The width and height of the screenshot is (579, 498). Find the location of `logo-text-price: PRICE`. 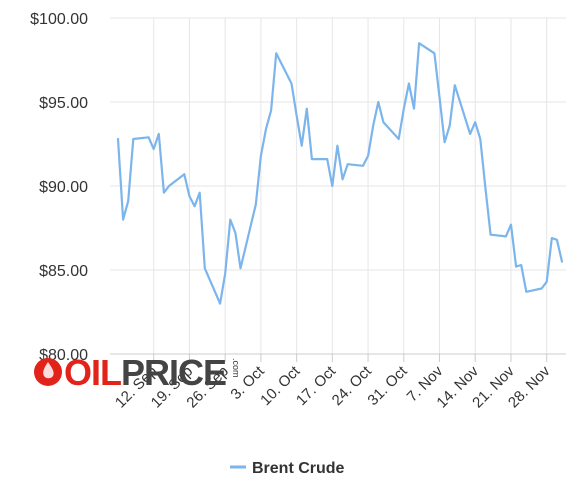

logo-text-price: PRICE is located at coordinates (173, 371).